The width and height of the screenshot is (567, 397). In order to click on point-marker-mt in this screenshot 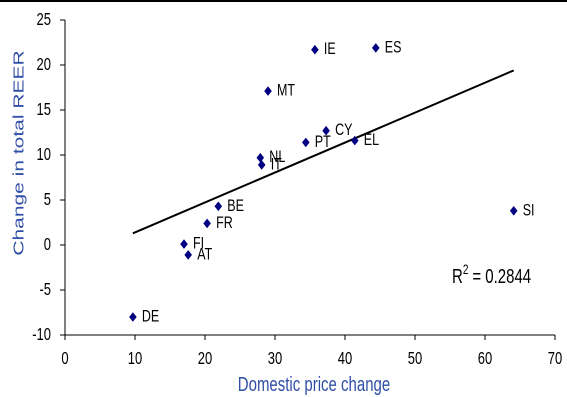, I will do `click(268, 91)`.